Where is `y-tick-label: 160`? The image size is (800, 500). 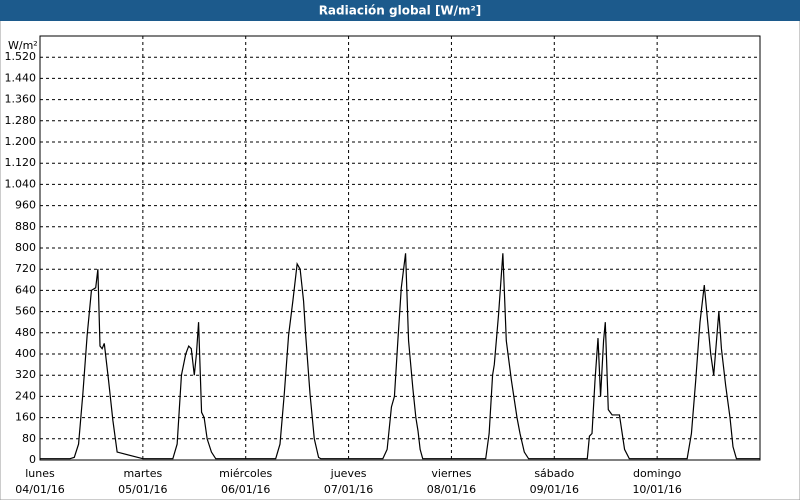 y-tick-label: 160 is located at coordinates (25, 417).